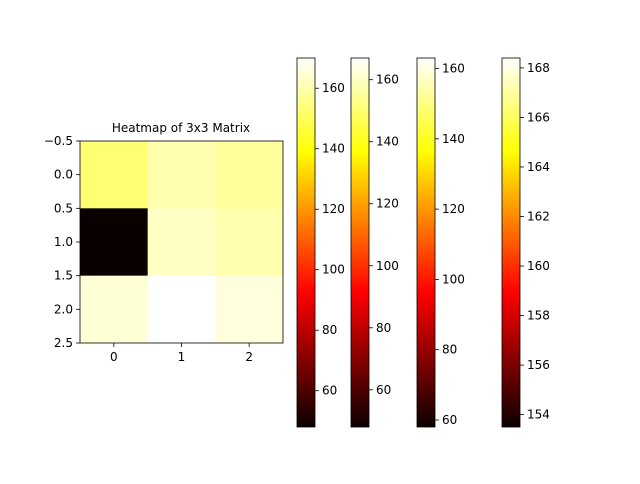 This screenshot has height=484, width=640. I want to click on y-tick-label: 2.5, so click(63, 343).